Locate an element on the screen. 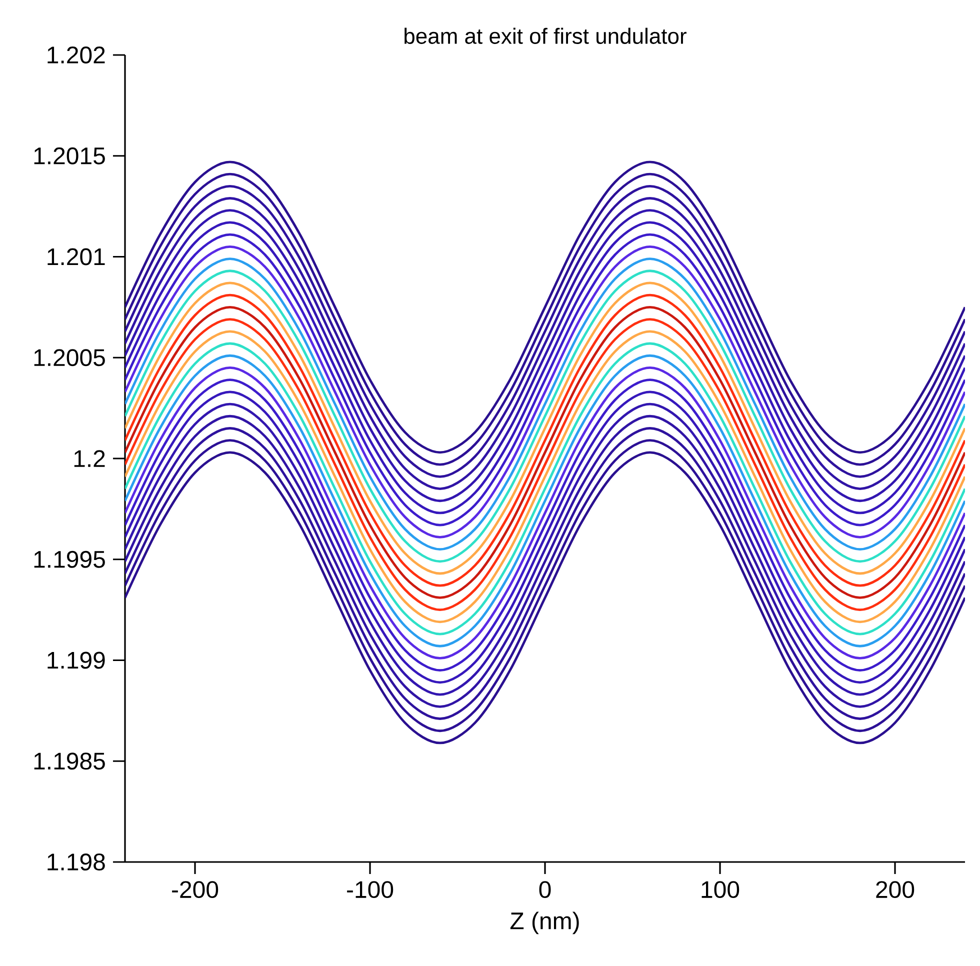 This screenshot has width=980, height=966. y-tick-label: 1.199 is located at coordinates (76, 660).